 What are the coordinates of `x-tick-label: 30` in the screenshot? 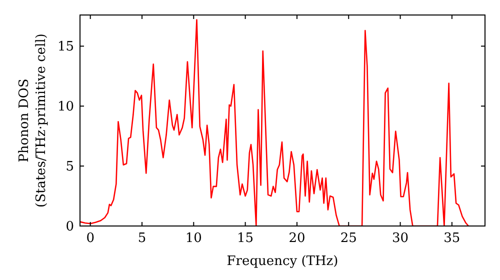 It's located at (400, 238).